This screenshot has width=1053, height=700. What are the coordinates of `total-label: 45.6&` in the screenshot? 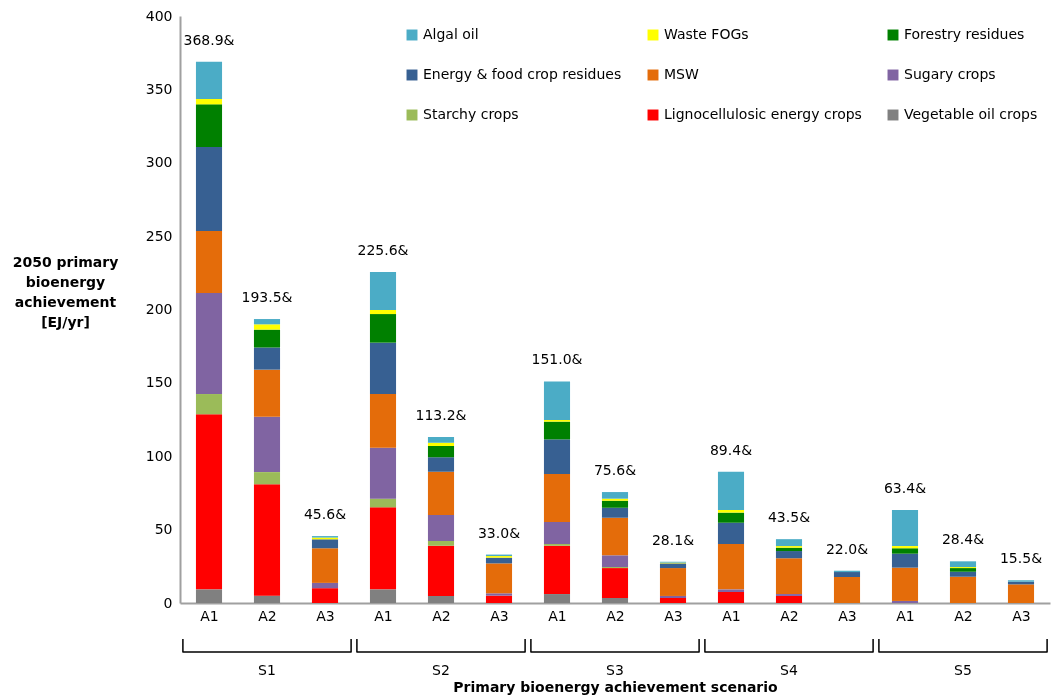 It's located at (325, 514).